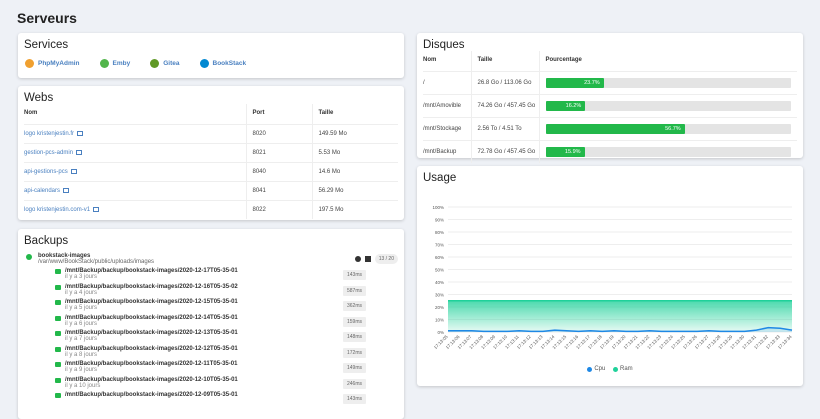 Image resolution: width=820 pixels, height=419 pixels. I want to click on disk-name: /mnt/Stockage, so click(447, 129).